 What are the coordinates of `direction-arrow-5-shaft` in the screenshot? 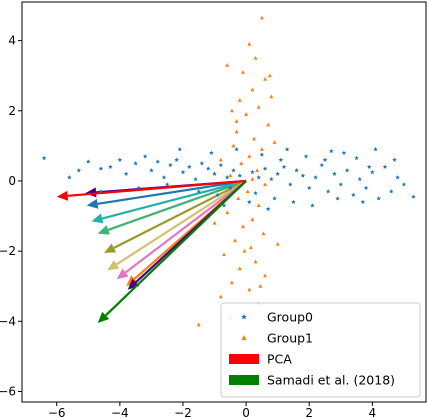 It's located at (181, 223).